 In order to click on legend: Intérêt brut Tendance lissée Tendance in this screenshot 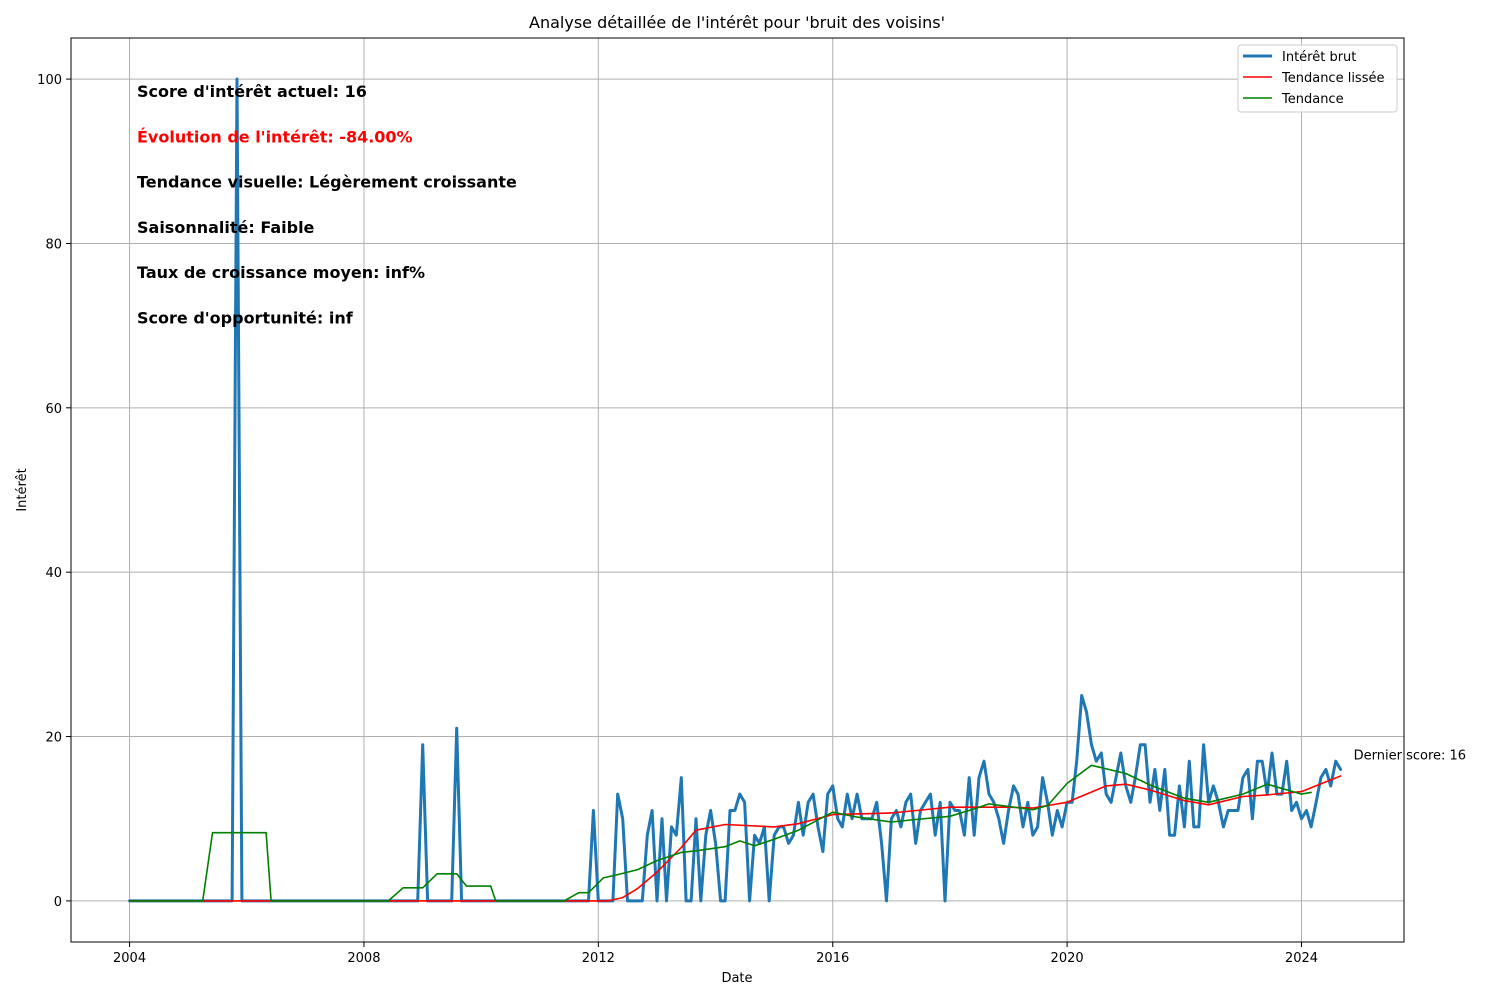, I will do `click(1317, 78)`.